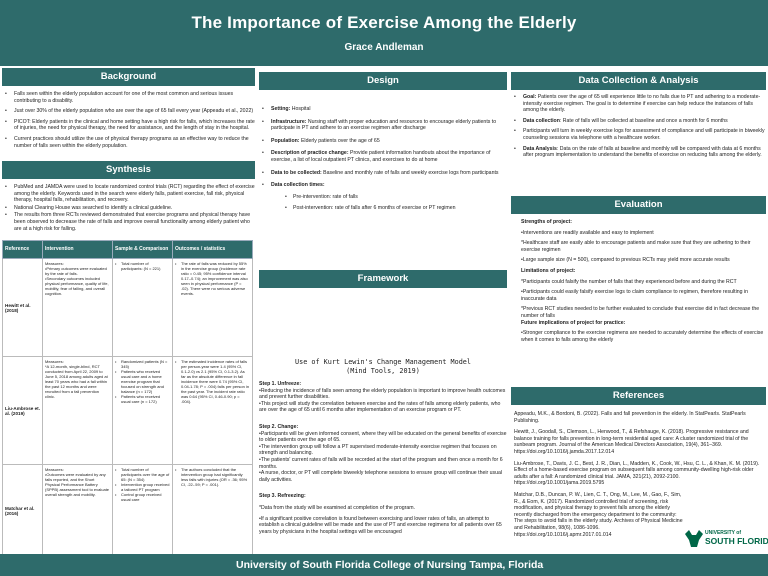  I want to click on synthesis-heading: Synthesis, so click(128, 170).